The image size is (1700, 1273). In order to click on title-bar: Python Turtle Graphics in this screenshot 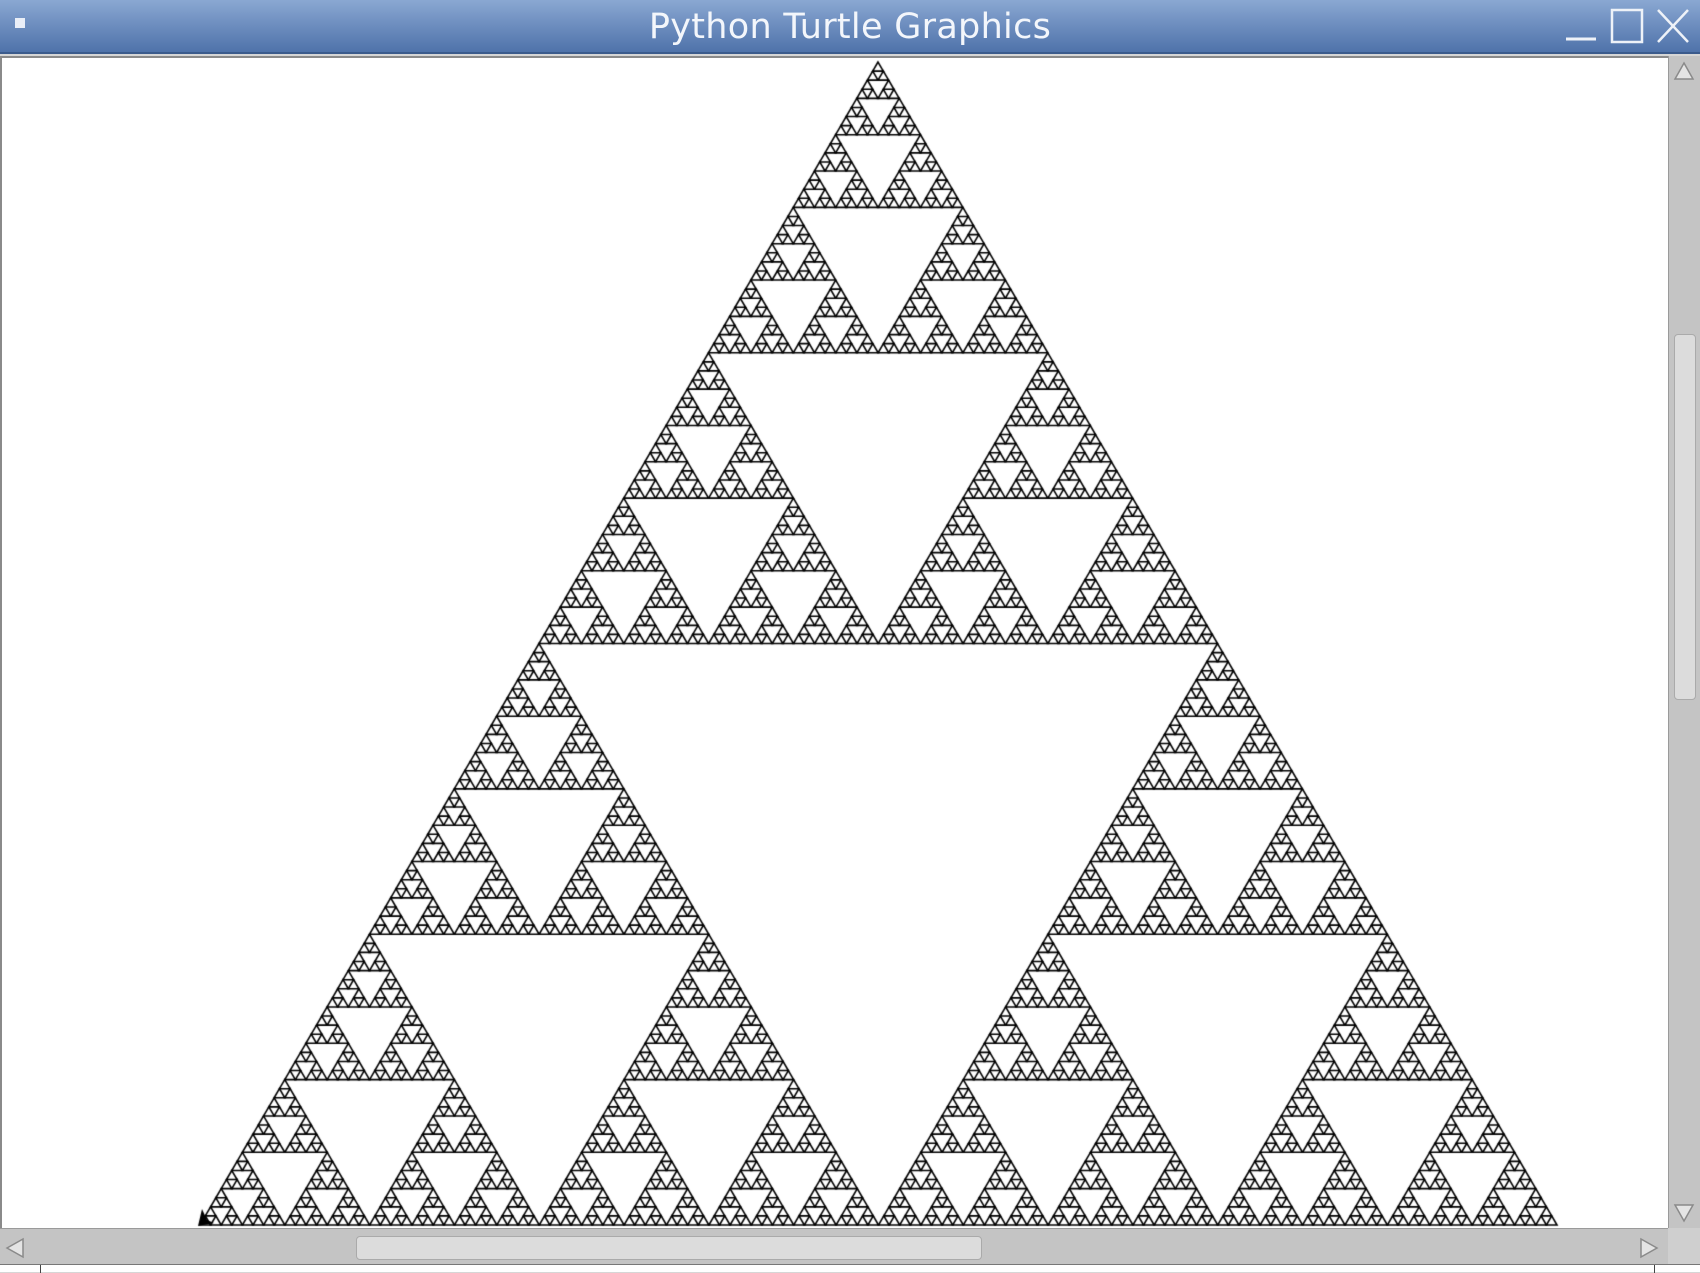, I will do `click(850, 27)`.